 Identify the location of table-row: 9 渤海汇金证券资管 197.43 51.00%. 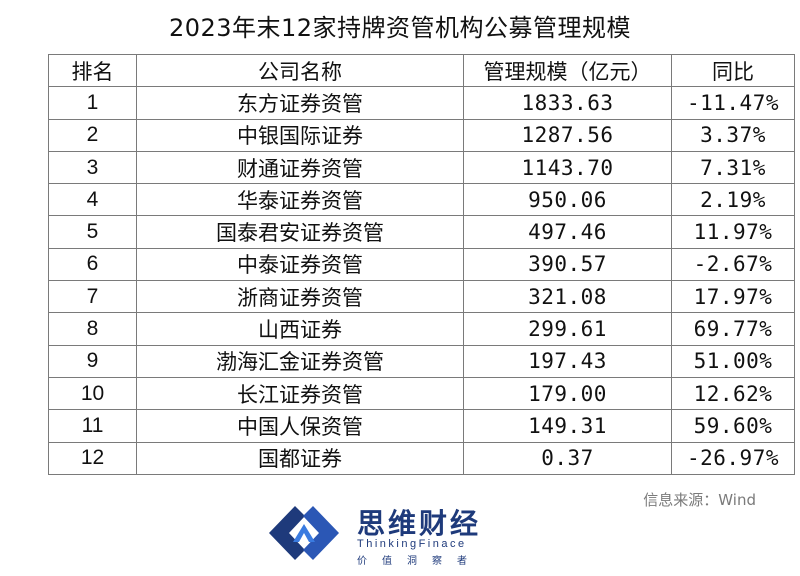
(421, 361).